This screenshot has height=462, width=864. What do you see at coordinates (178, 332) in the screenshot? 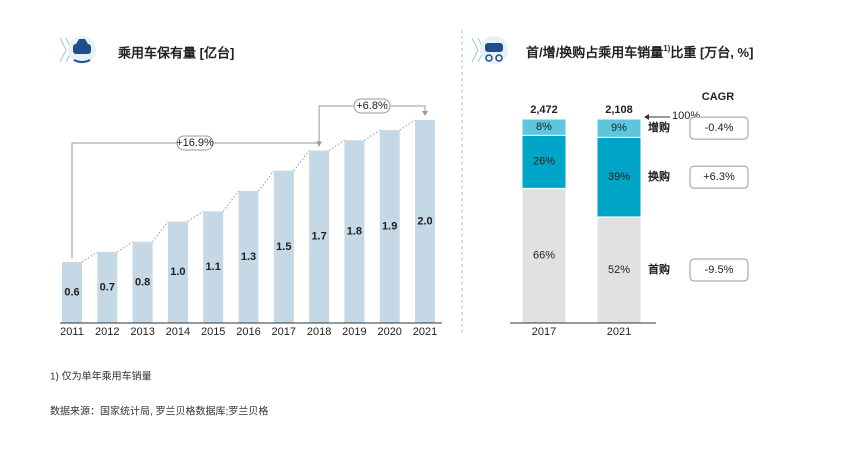
I see `x-tick-label: 2014` at bounding box center [178, 332].